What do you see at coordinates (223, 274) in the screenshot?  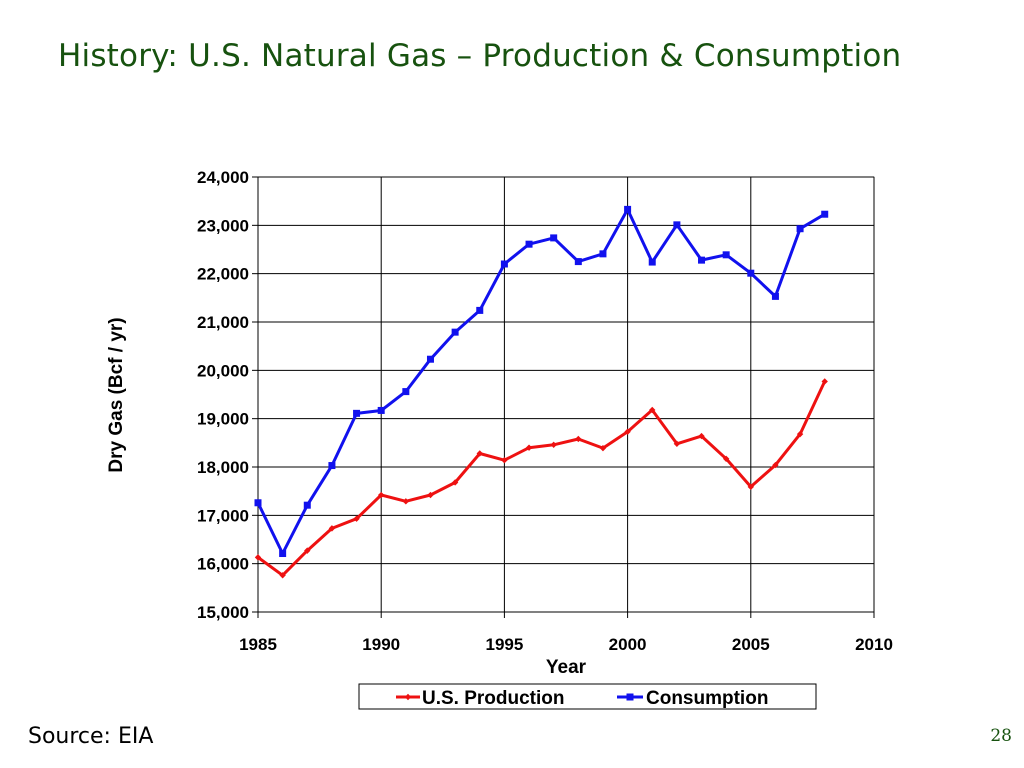 I see `y-tick-label: 22,000` at bounding box center [223, 274].